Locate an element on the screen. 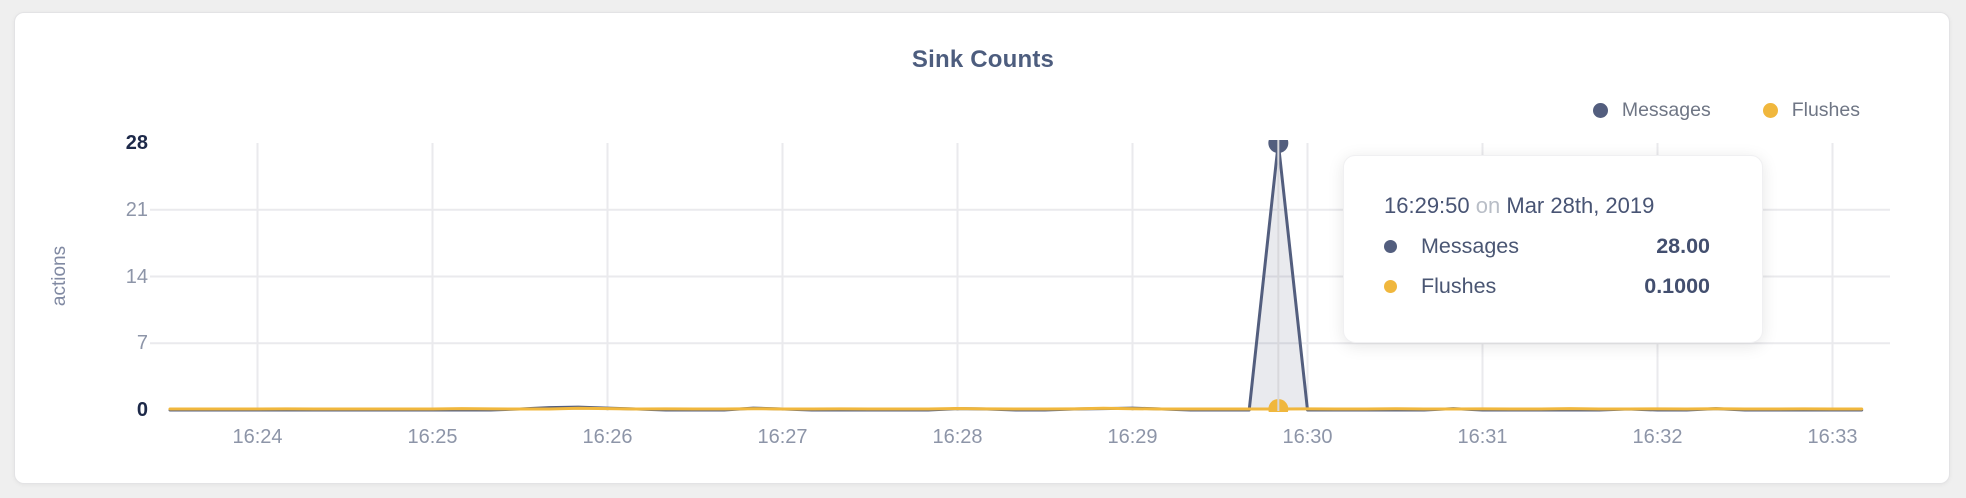 The image size is (1966, 498). x-tick-label-16:30: 16:30 is located at coordinates (1307, 437).